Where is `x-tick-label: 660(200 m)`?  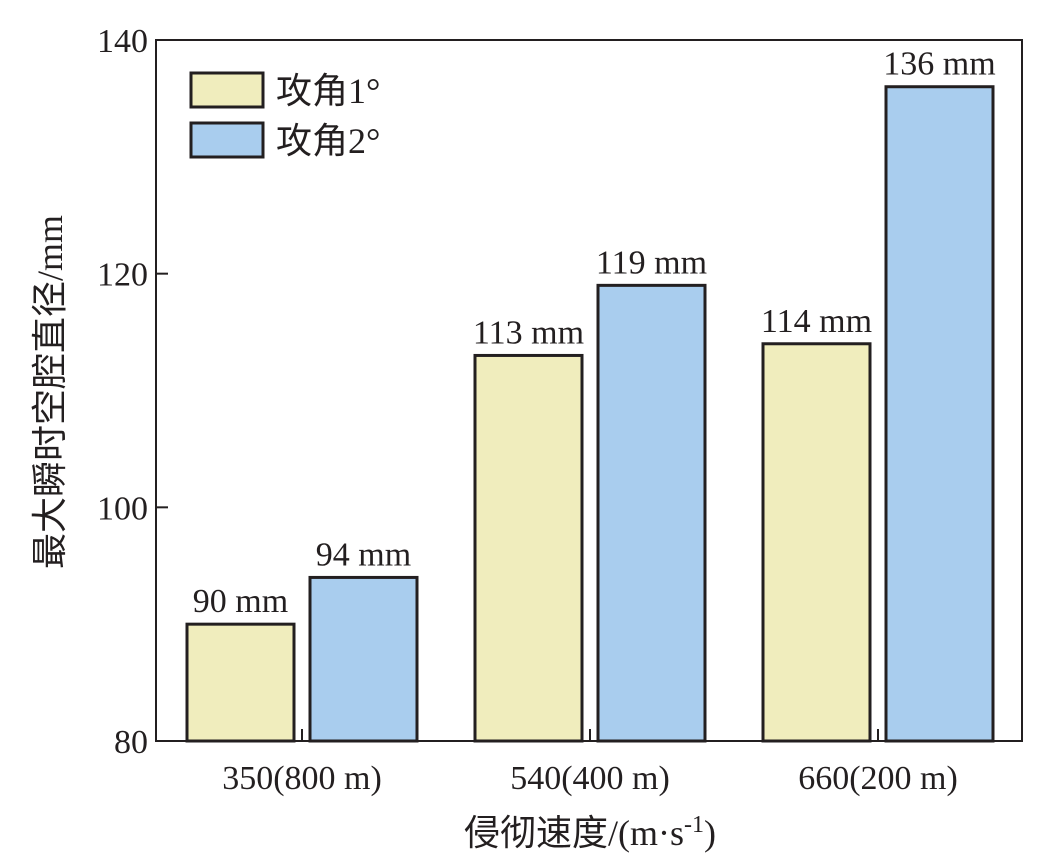 x-tick-label: 660(200 m) is located at coordinates (878, 778).